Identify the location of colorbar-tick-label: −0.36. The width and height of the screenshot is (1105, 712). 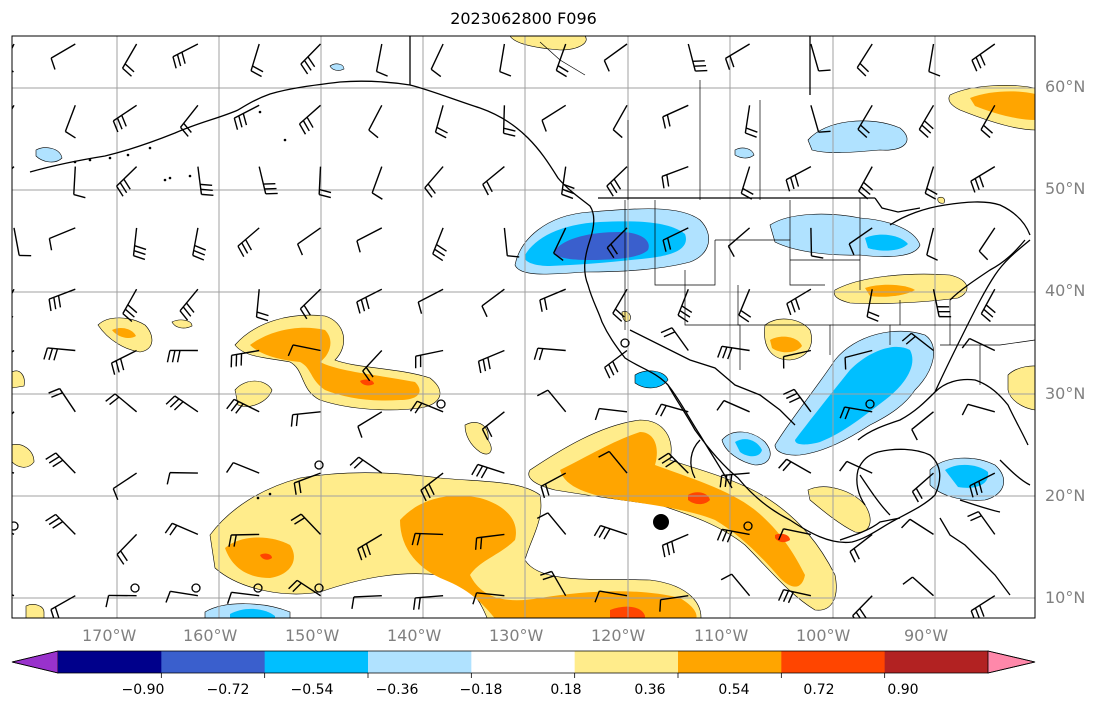
(397, 690).